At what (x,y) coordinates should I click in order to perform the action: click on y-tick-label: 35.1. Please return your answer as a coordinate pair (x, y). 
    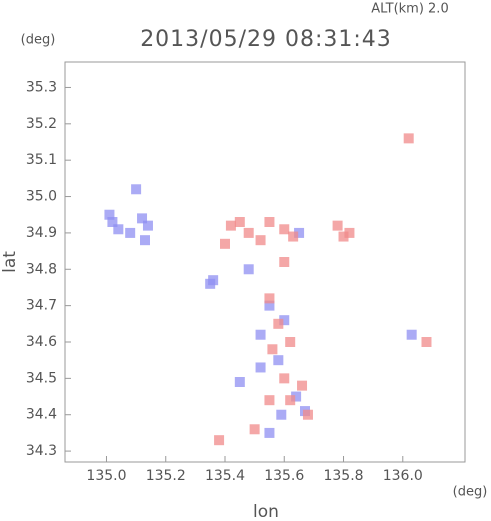
    Looking at the image, I should click on (41, 160).